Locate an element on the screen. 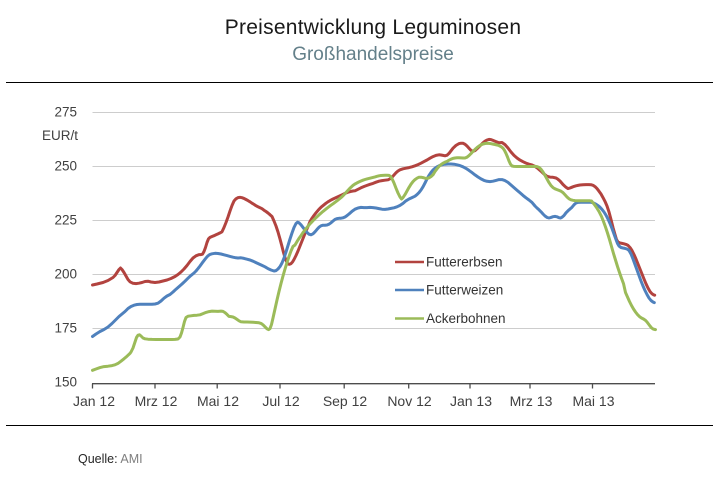 This screenshot has height=493, width=720. svg-text: Mai 13 is located at coordinates (593, 401).